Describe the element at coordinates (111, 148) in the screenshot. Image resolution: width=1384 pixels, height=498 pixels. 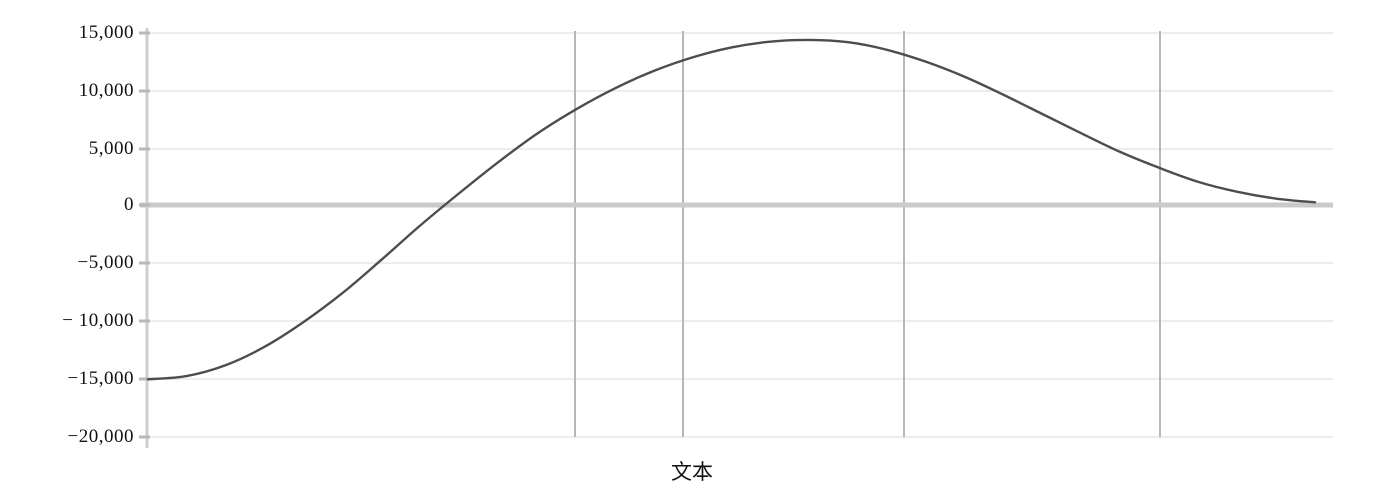
I see `y-tick-label: 5,000` at that location.